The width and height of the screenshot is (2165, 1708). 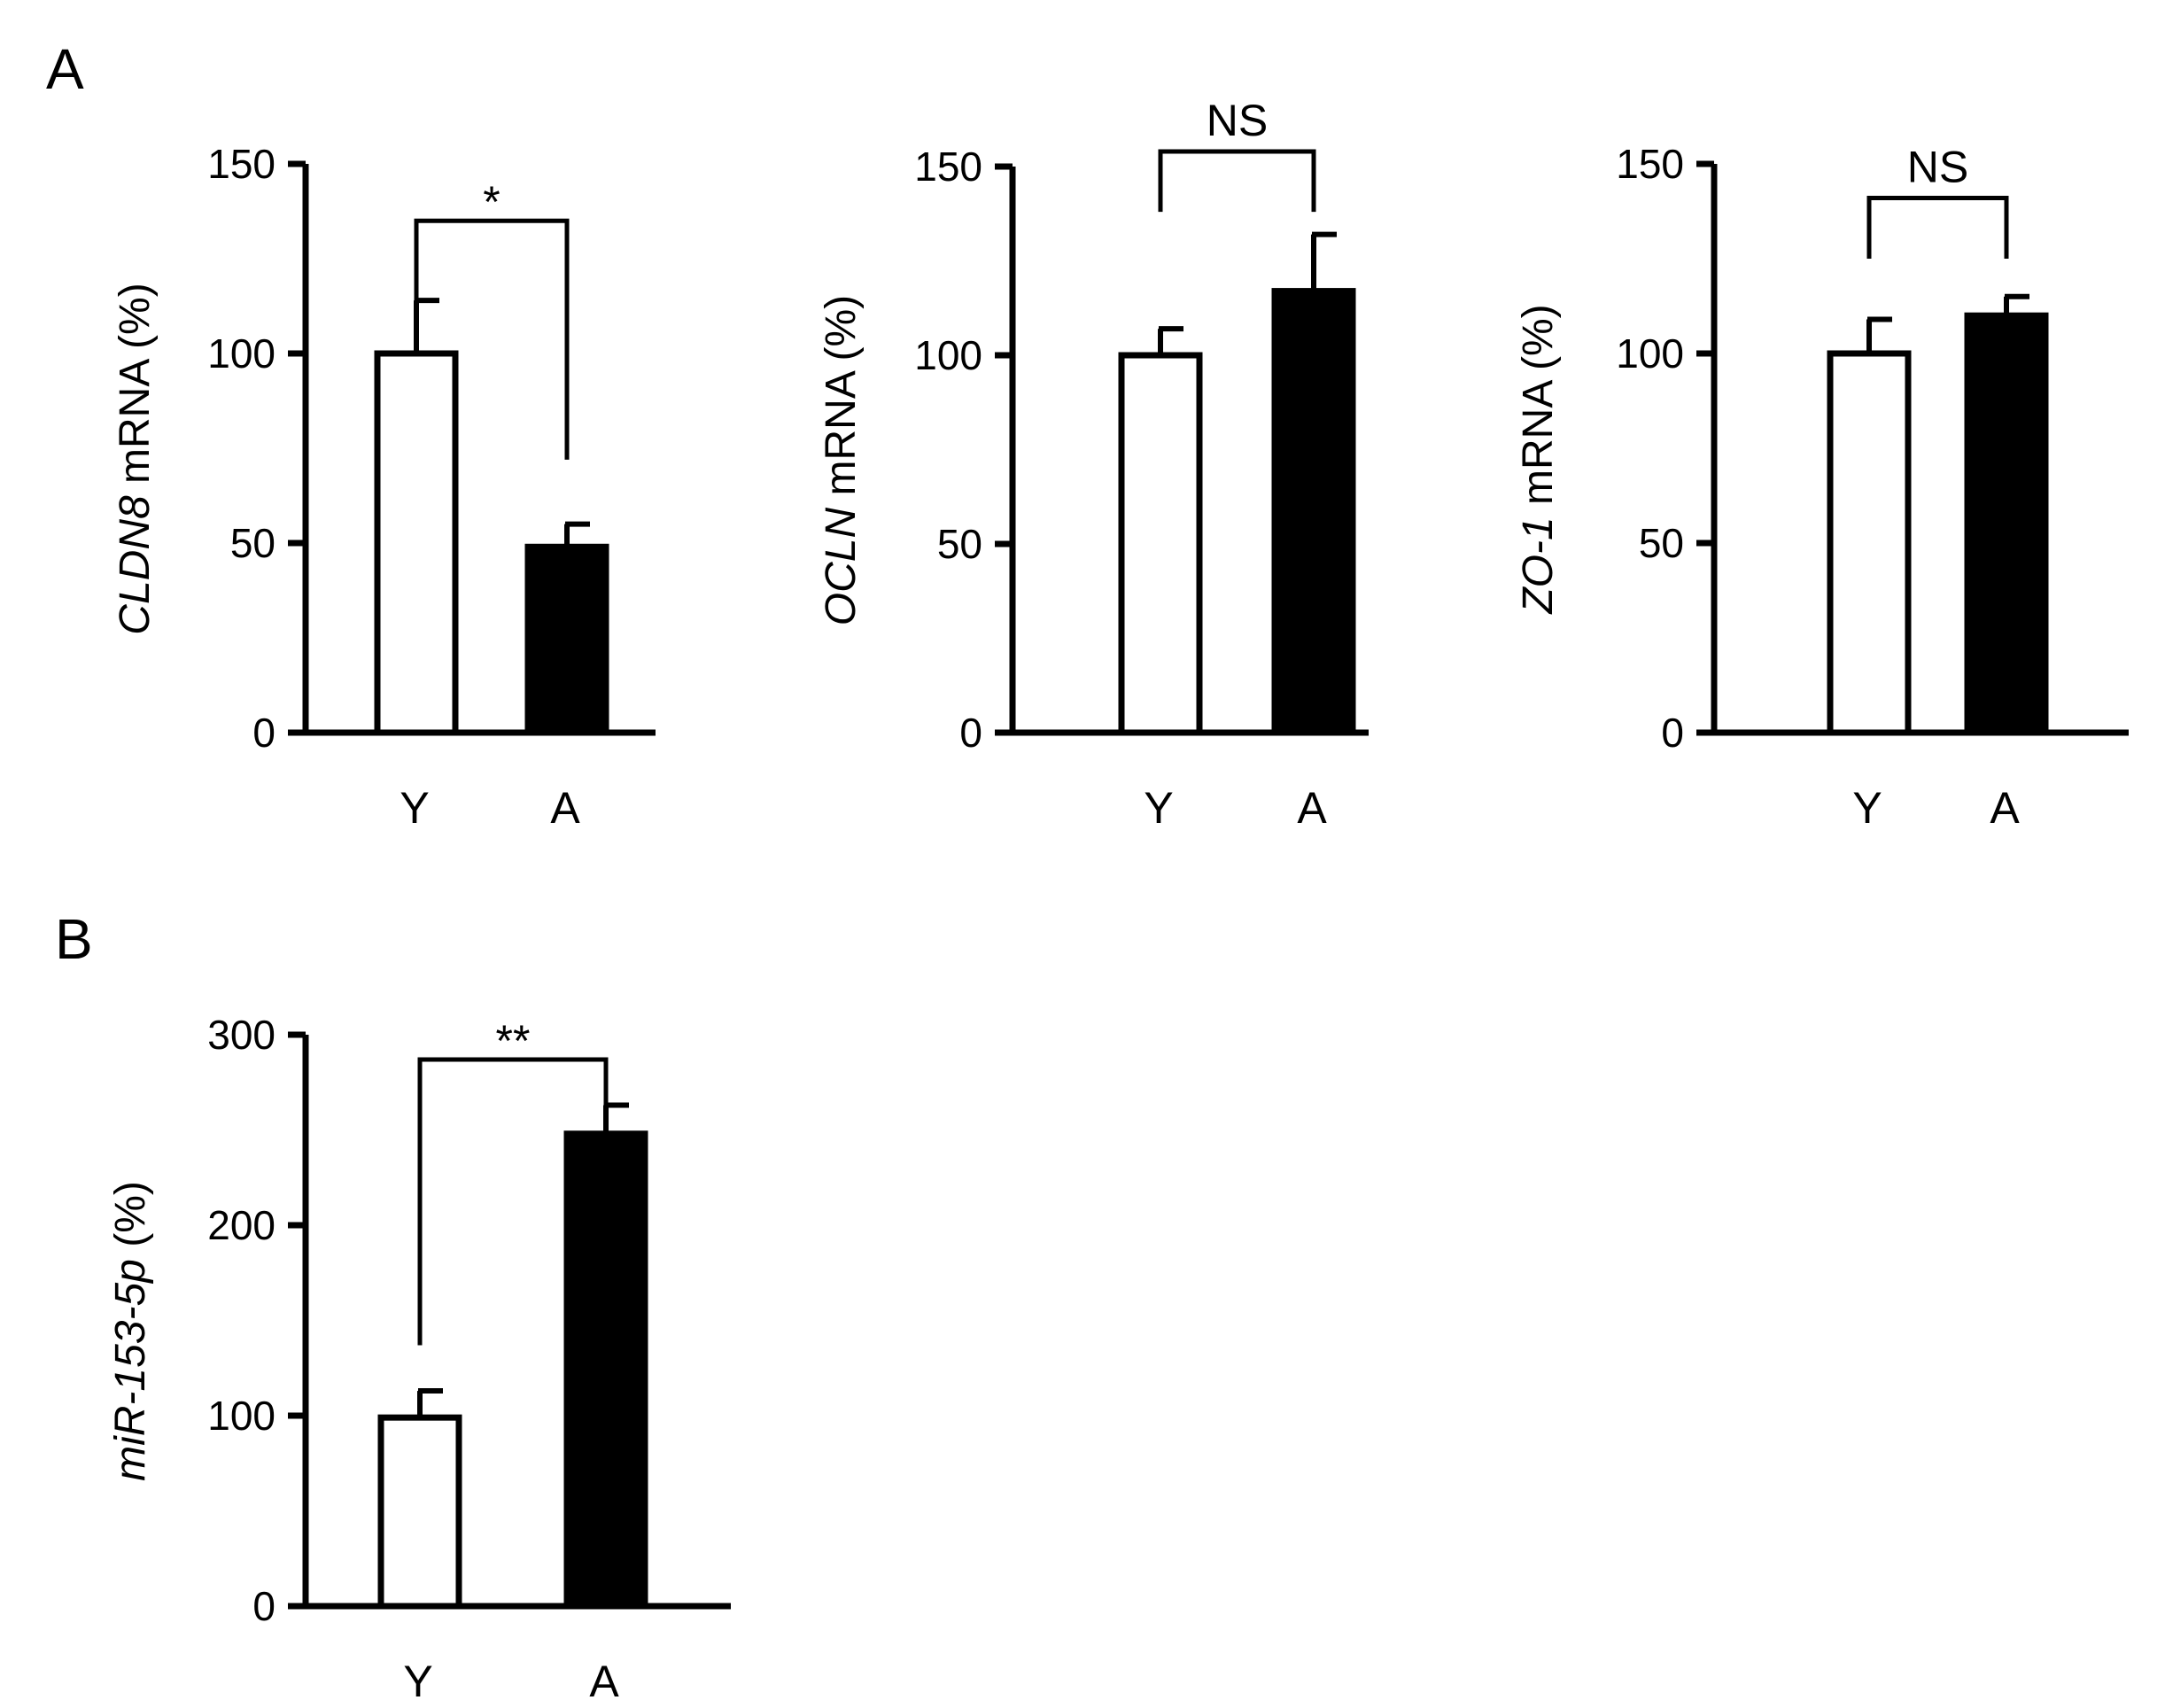 I want to click on y-axis-label-gene: CLDN8, so click(x=135, y=565).